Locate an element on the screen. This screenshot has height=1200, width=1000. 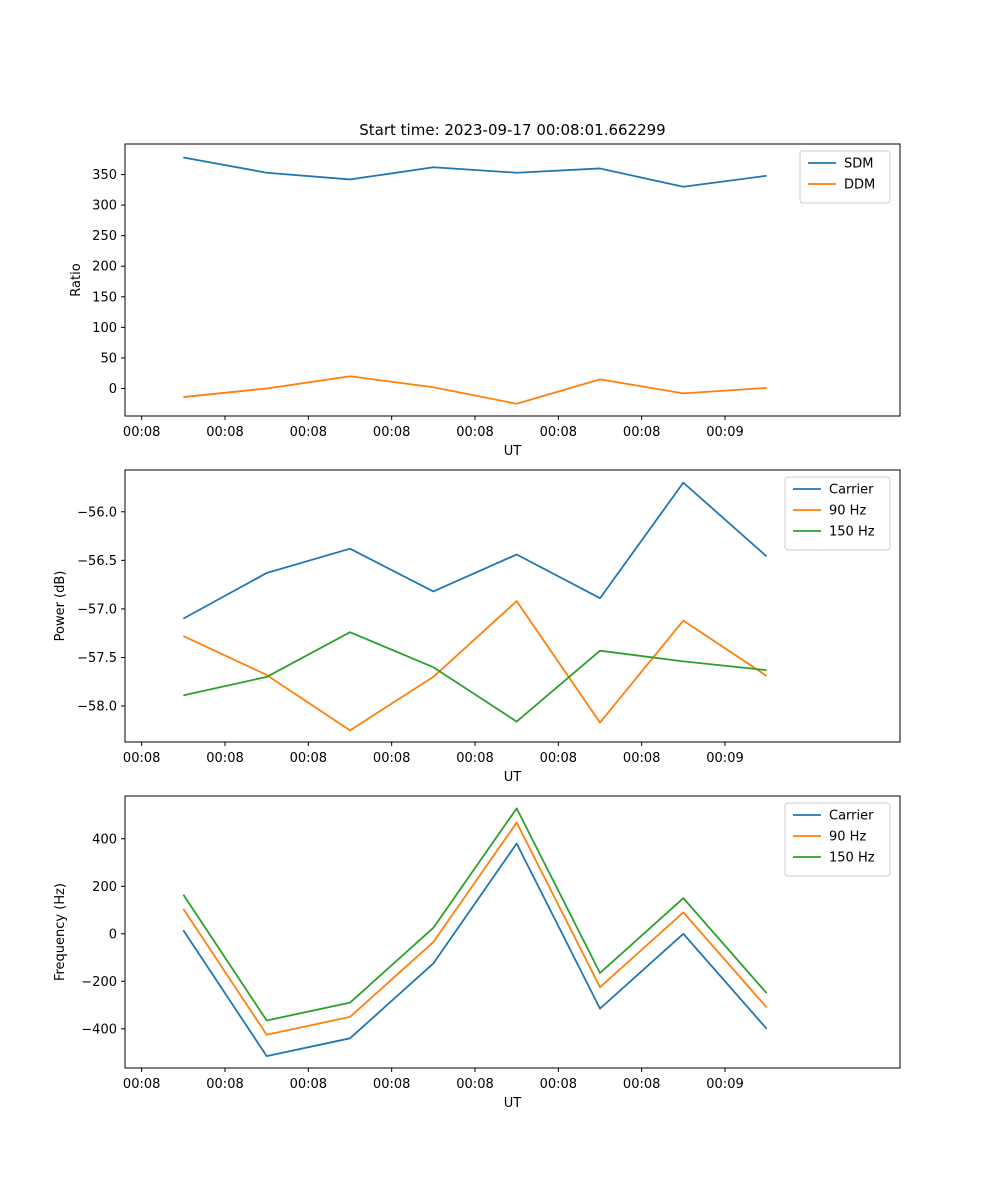
y-tick-label: 350 is located at coordinates (104, 175).